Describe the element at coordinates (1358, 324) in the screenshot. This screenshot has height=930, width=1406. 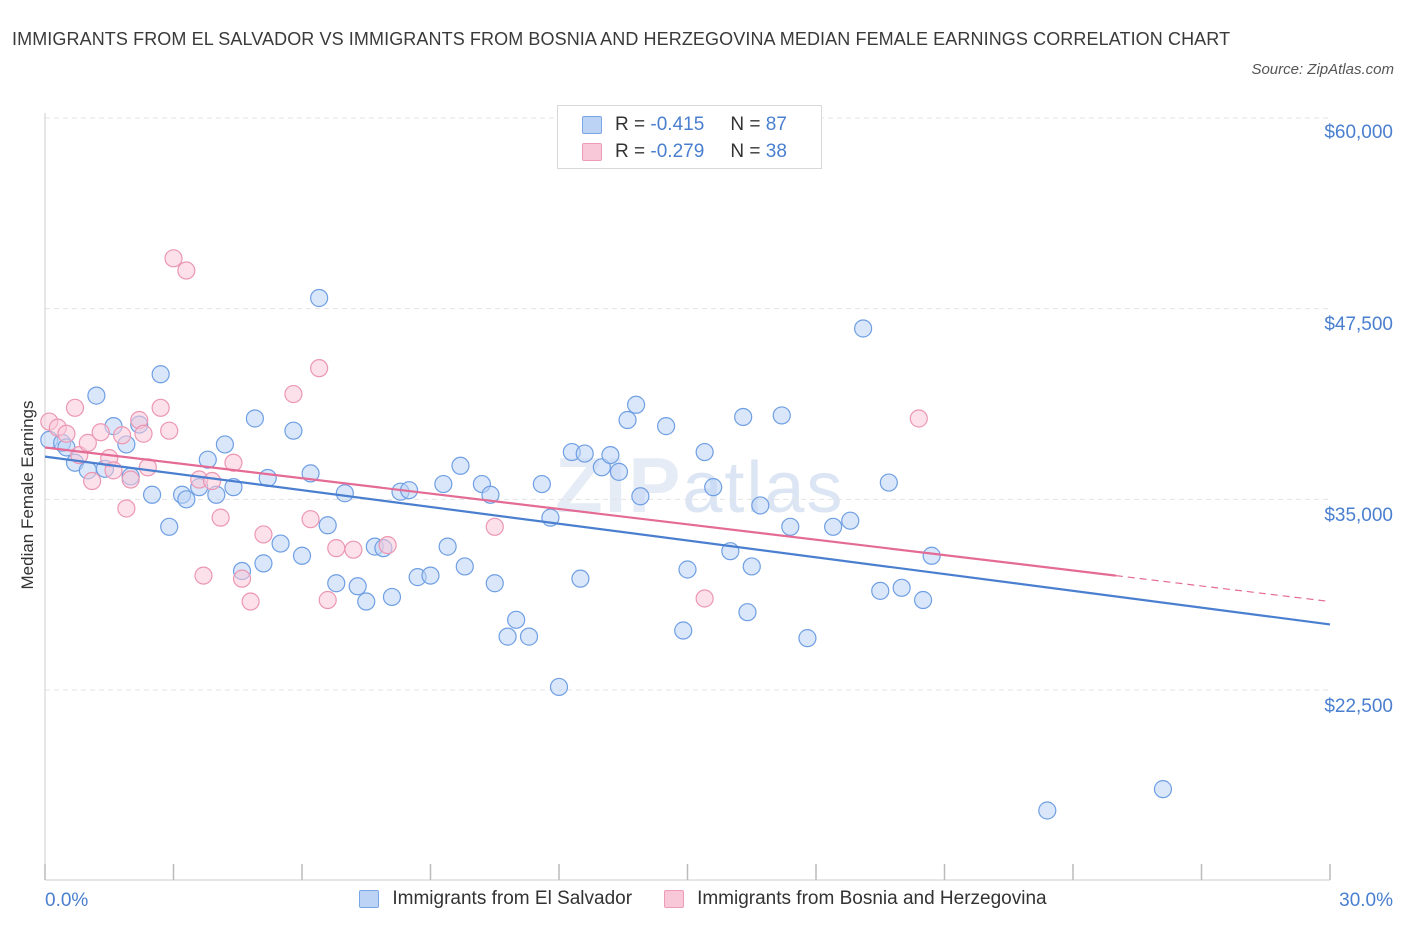
I see `y-tick-label: $47,500` at that location.